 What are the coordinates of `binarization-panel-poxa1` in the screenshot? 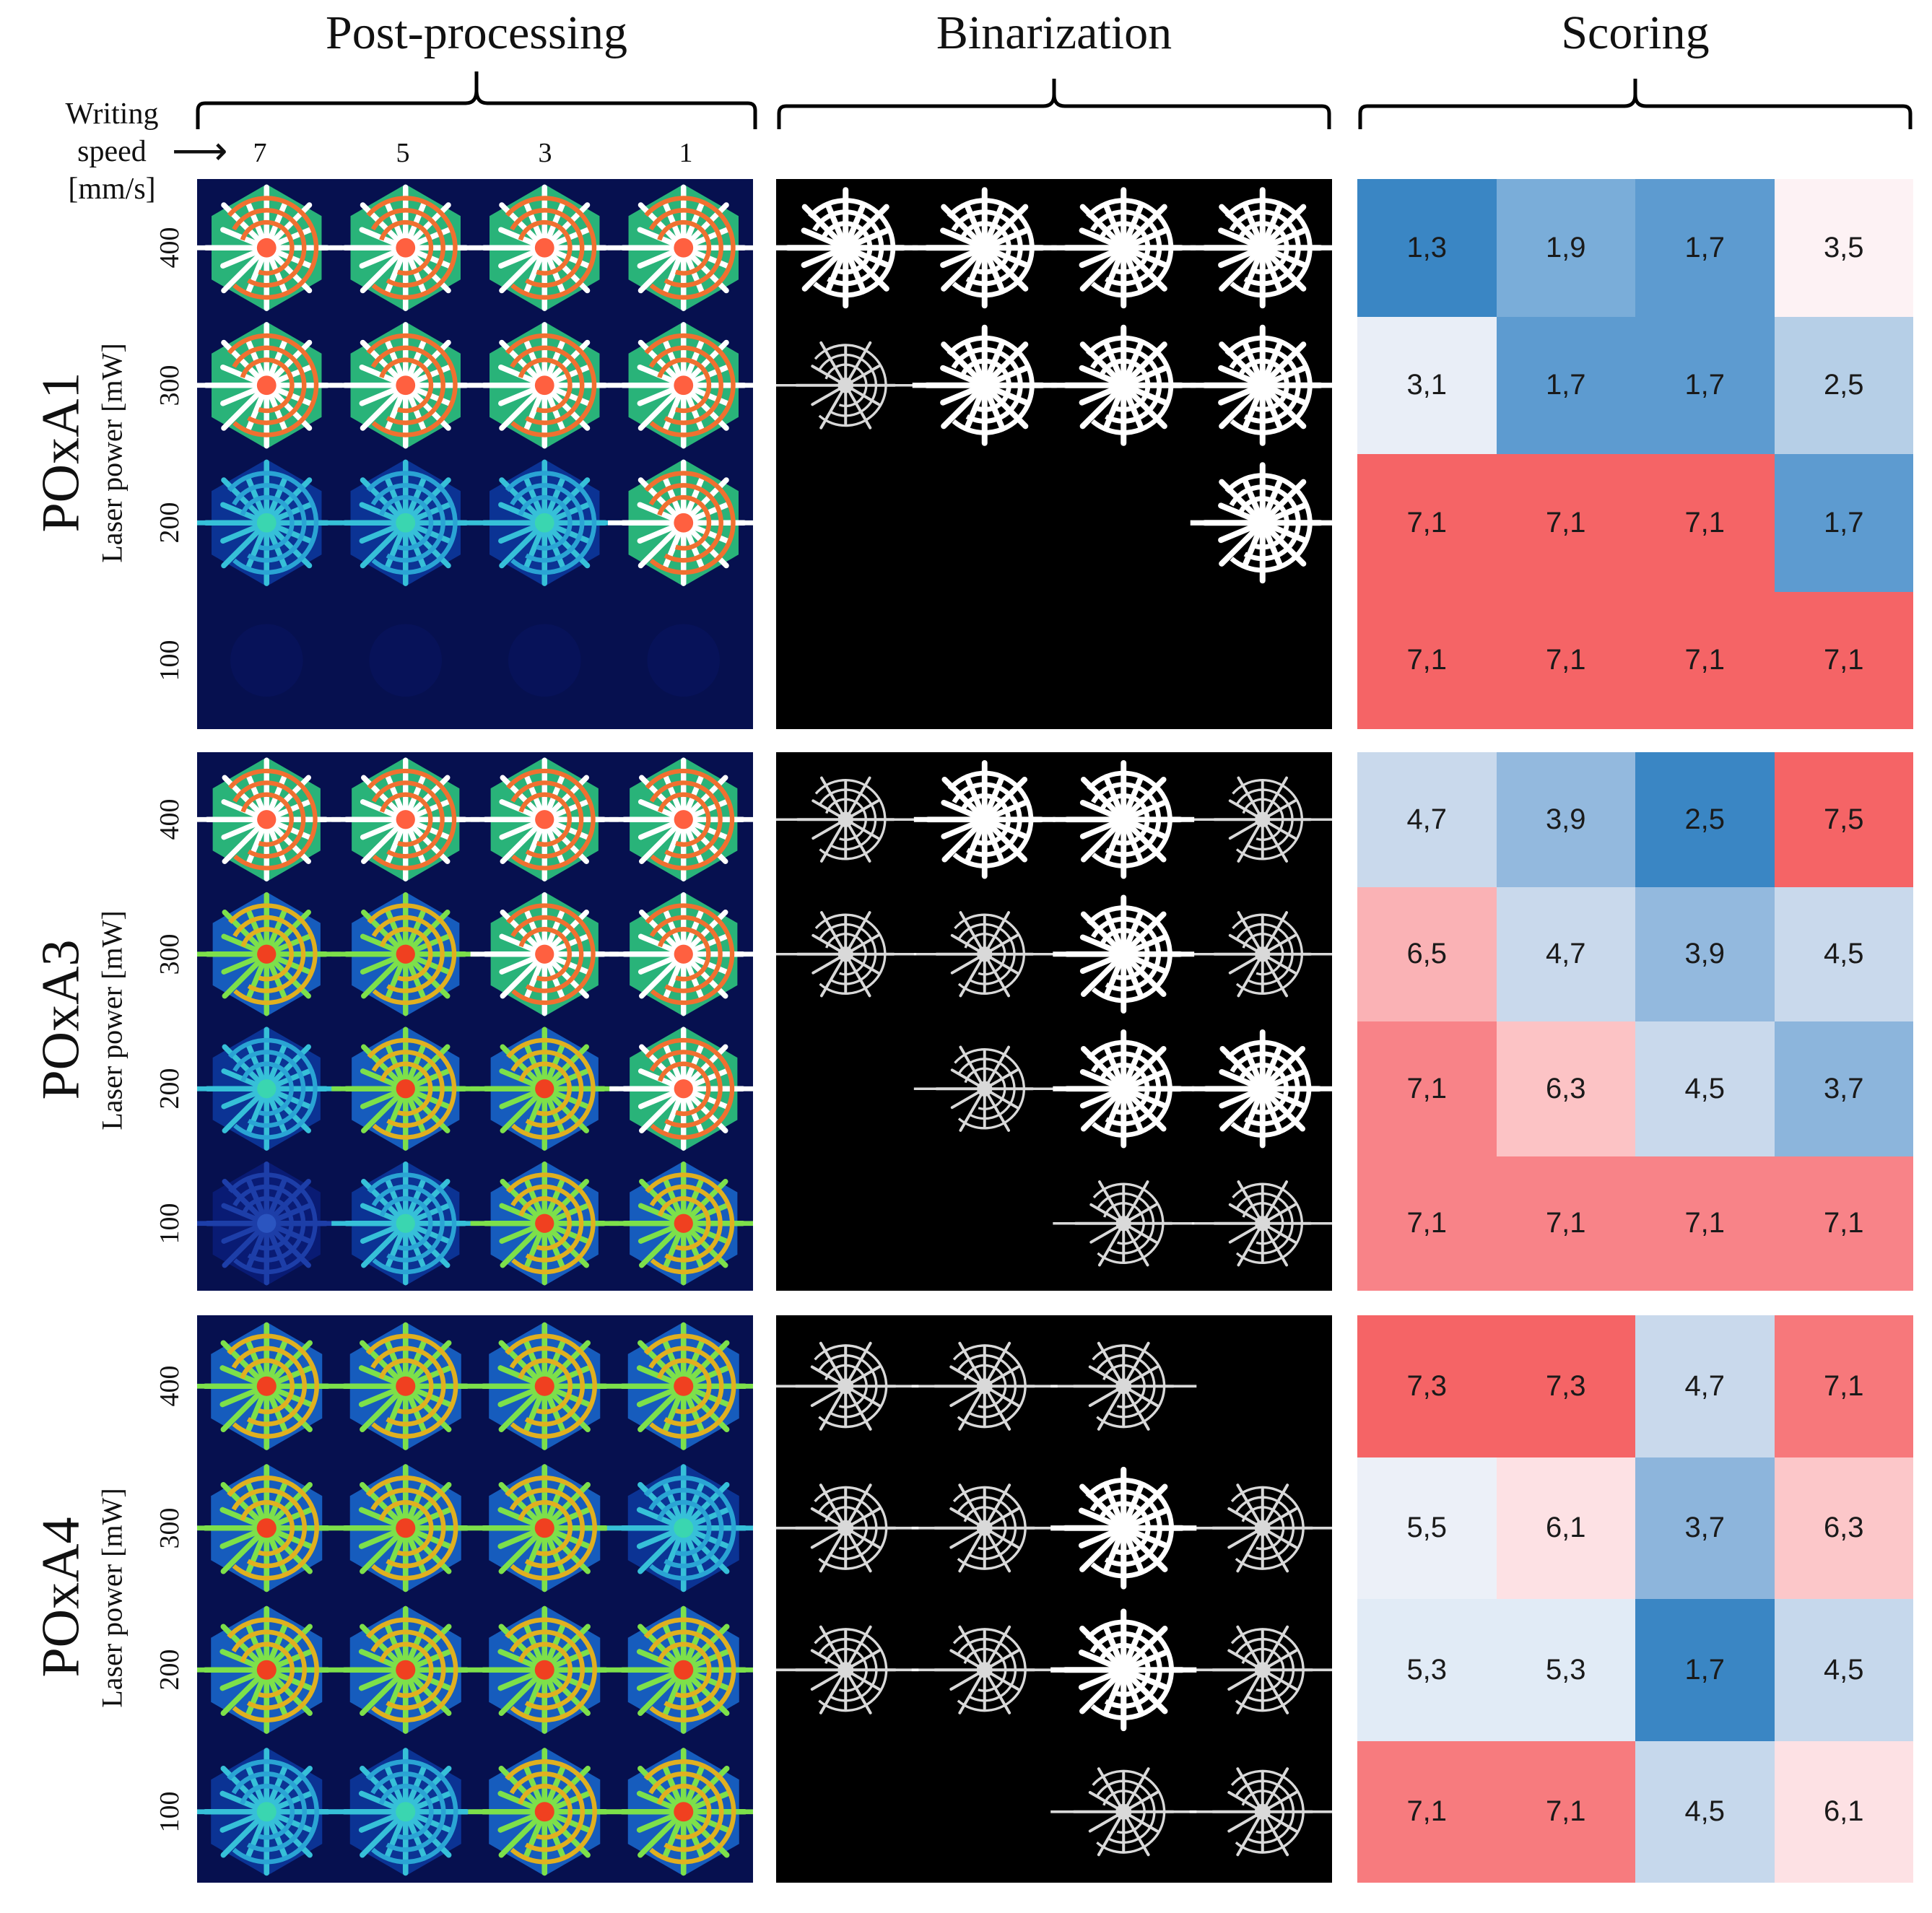 It's located at (1054, 454).